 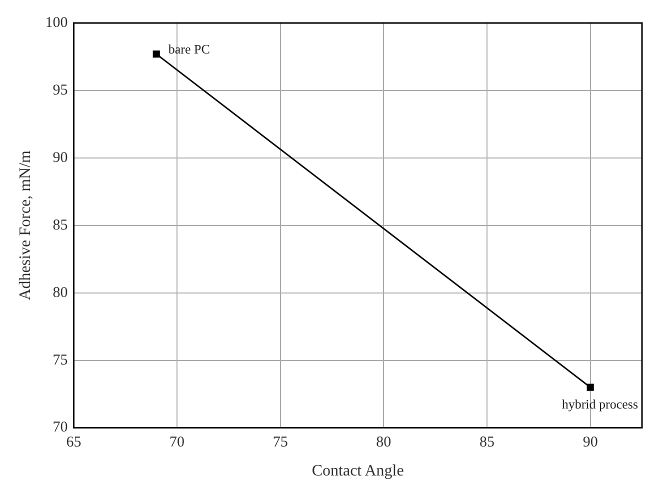 I want to click on x-tick-label: 65, so click(x=74, y=442).